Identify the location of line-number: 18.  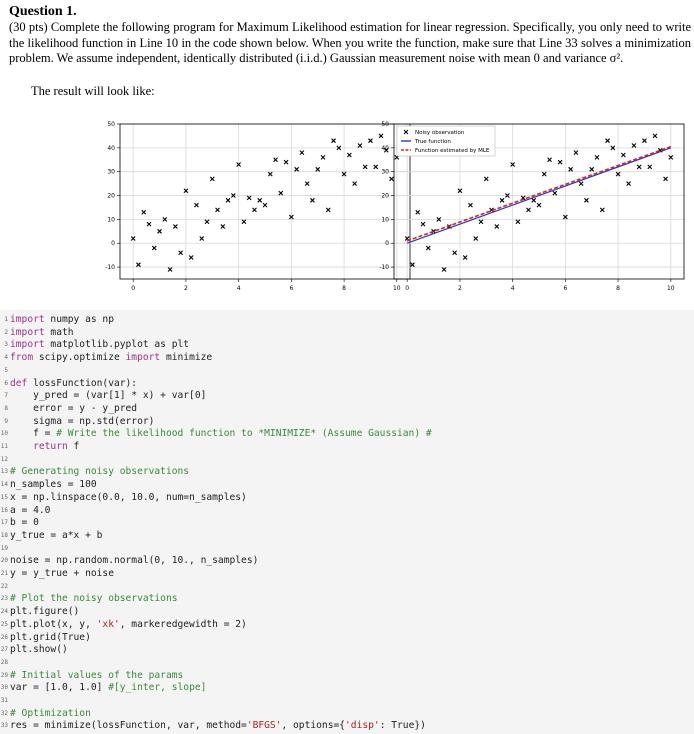
(4, 535).